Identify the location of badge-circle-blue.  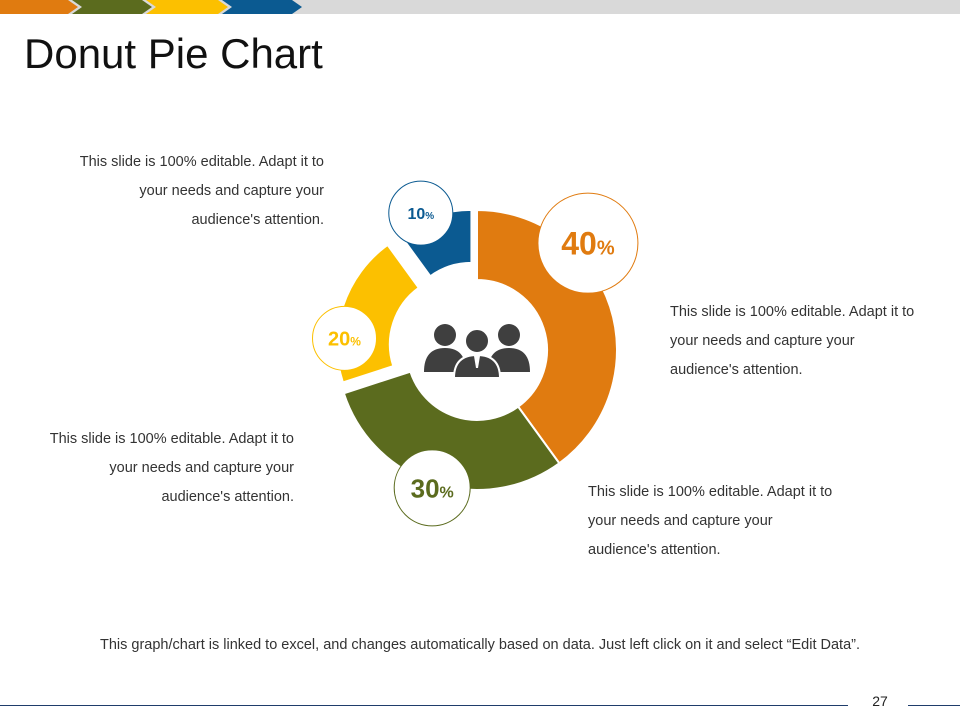
(421, 213).